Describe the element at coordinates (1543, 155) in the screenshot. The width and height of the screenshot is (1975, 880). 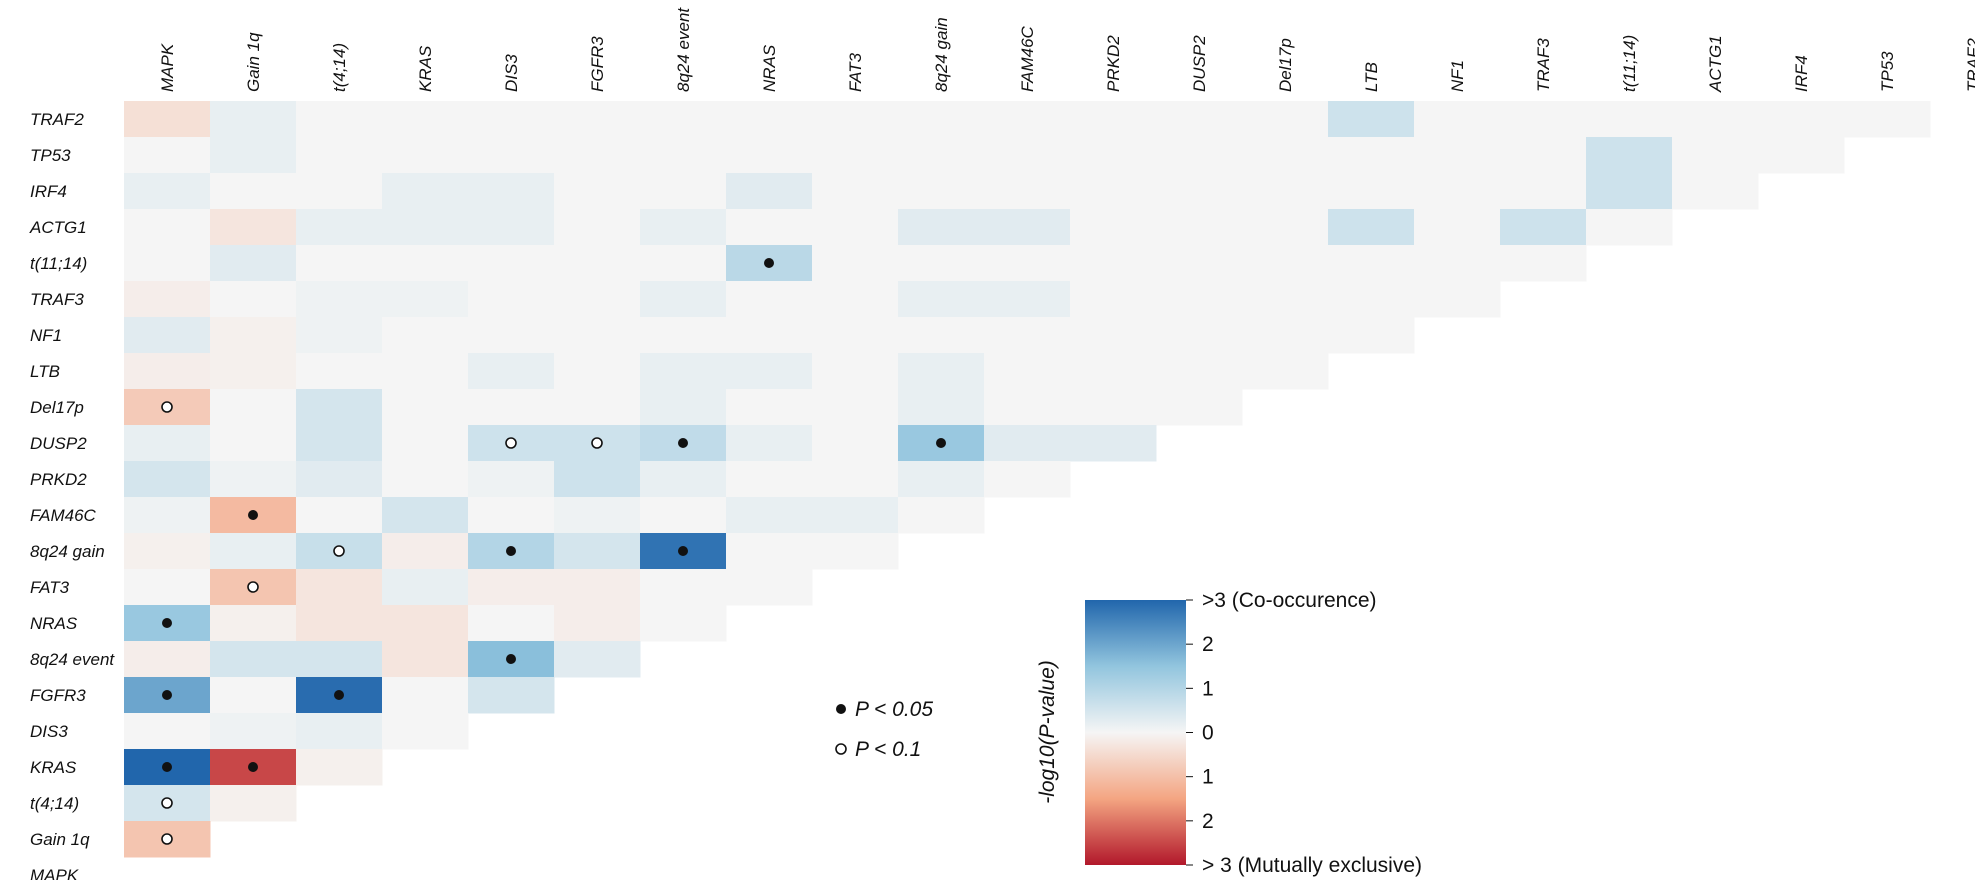
I see `cell-tp53-traf3` at that location.